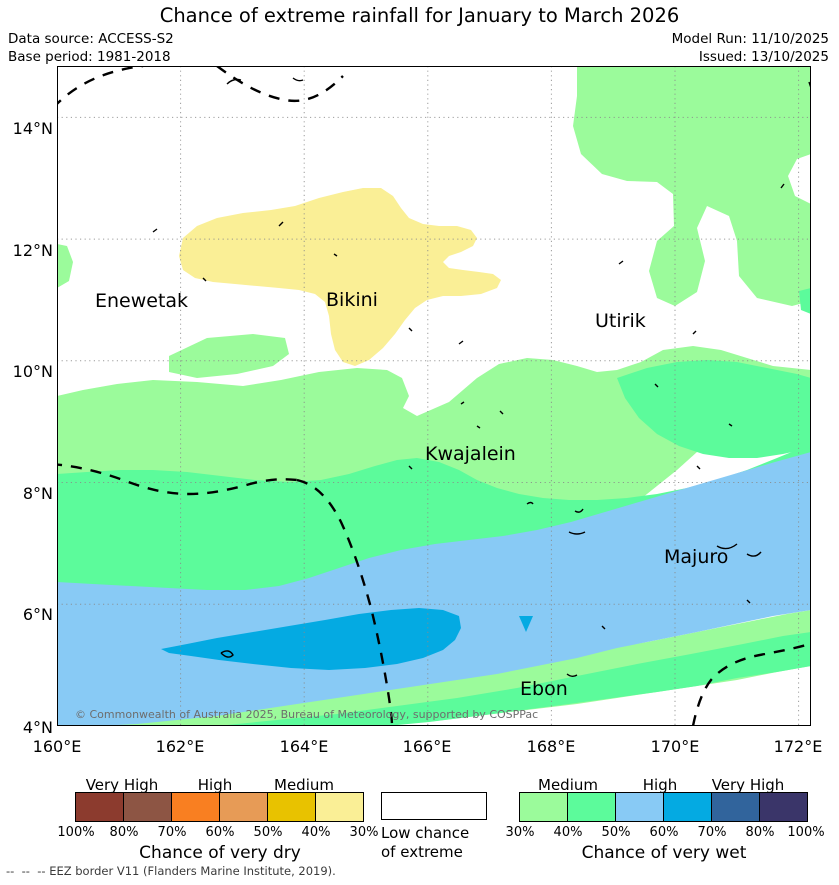 The image size is (839, 885). I want to click on dry-legend-title: Chance of very dry, so click(220, 853).